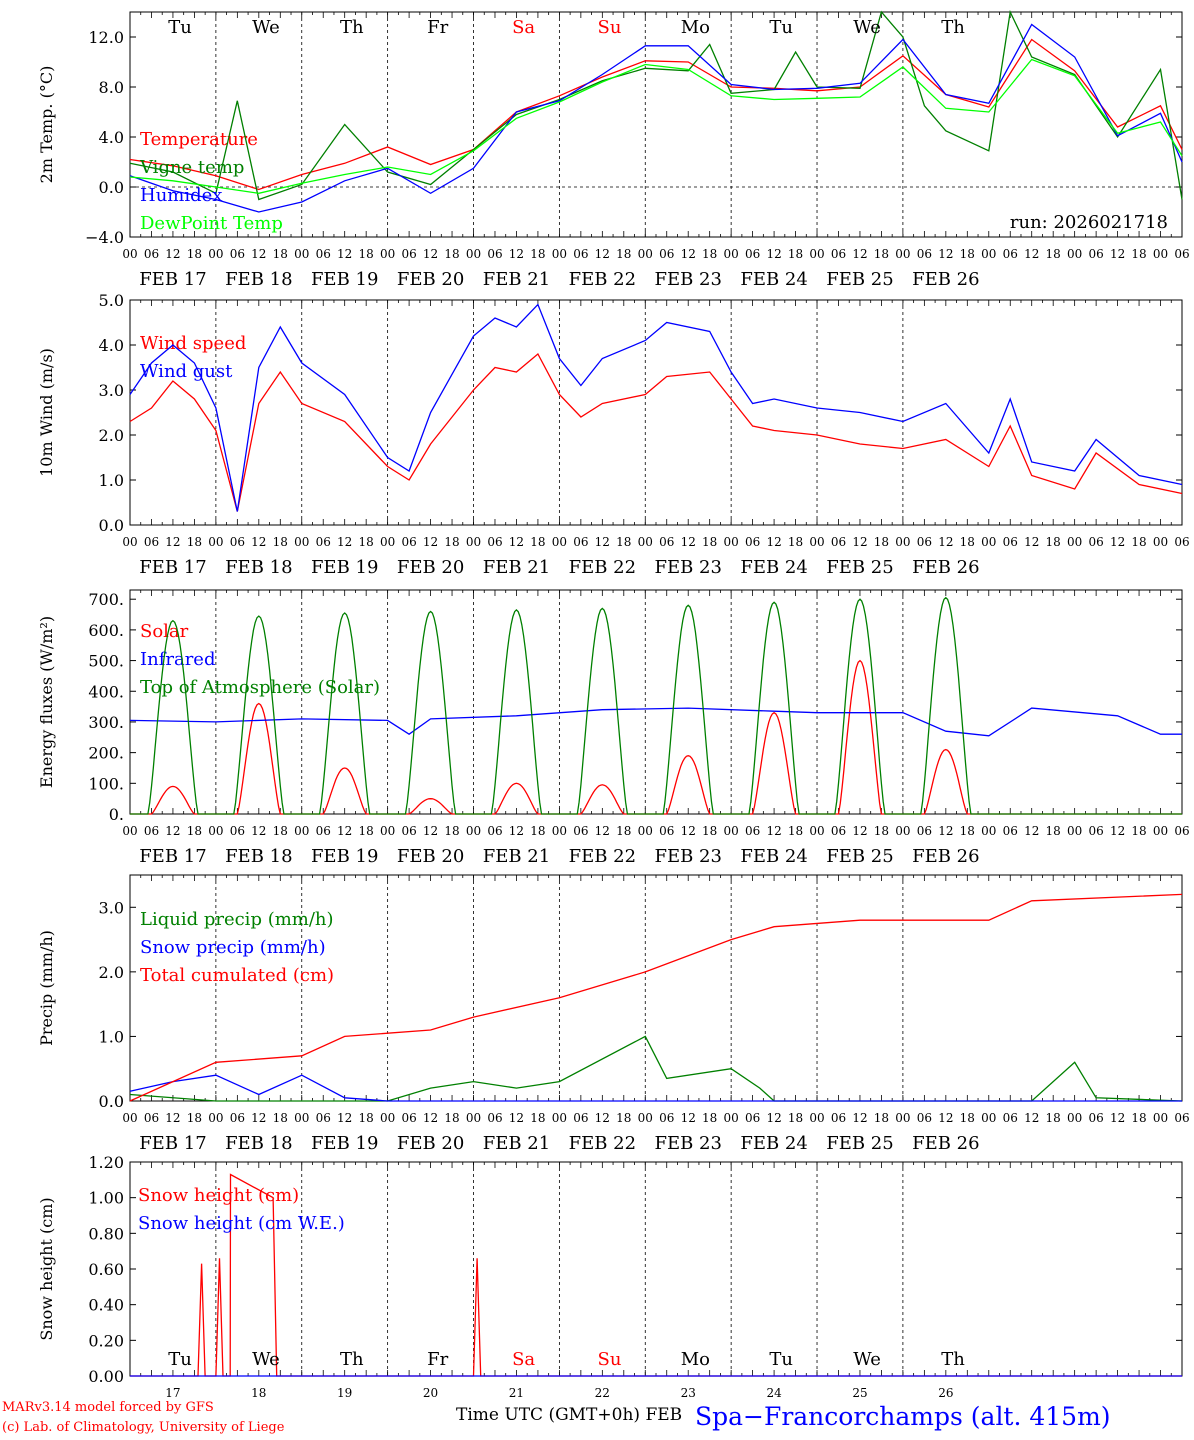 The height and width of the screenshot is (1440, 1194). Describe the element at coordinates (953, 27) in the screenshot. I see `day-label-top: Th` at that location.